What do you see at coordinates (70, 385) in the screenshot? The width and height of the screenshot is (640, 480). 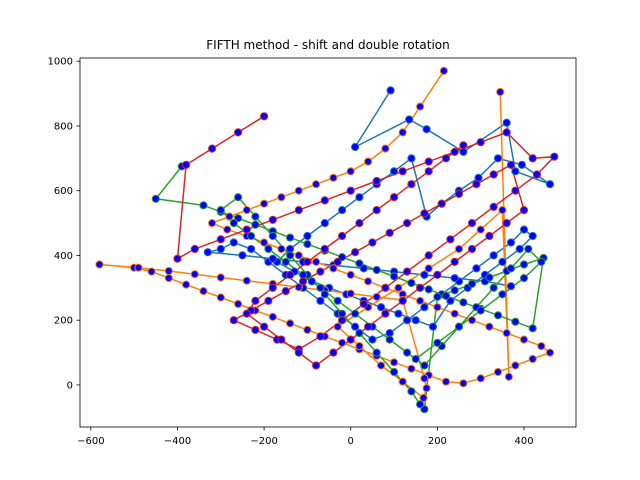 I see `y-tick-label: 0` at bounding box center [70, 385].